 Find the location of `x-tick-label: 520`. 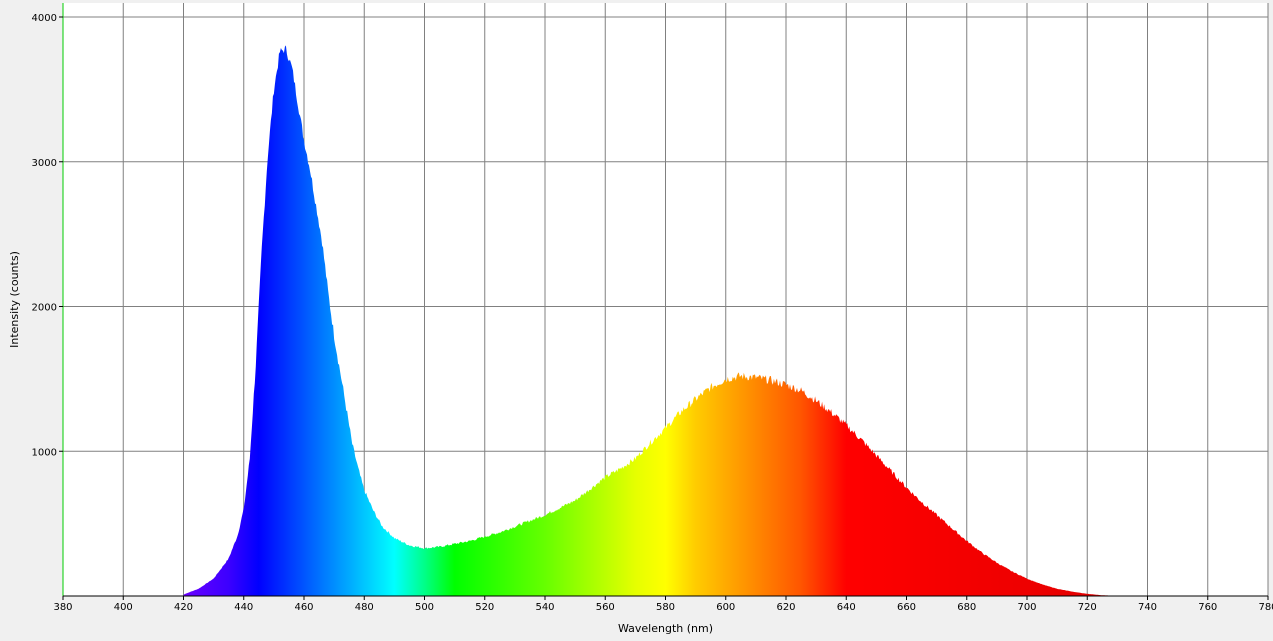

x-tick-label: 520 is located at coordinates (484, 607).